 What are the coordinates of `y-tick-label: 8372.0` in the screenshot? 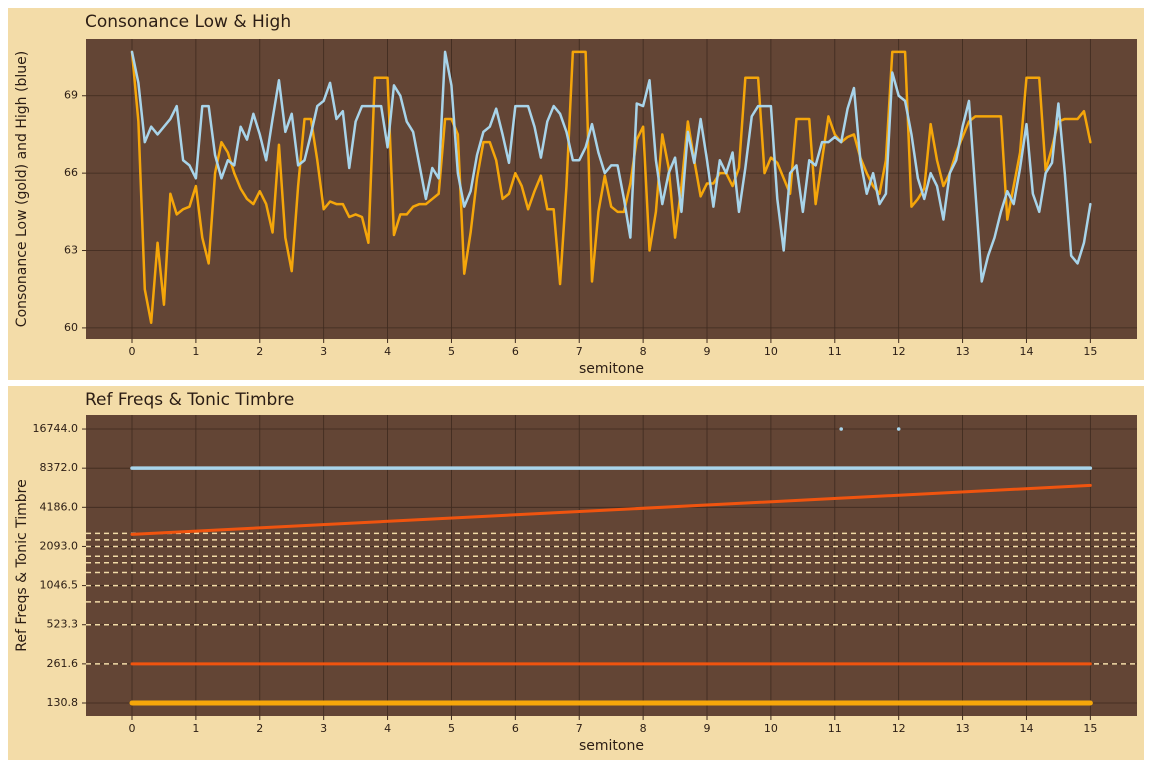 It's located at (59, 467).